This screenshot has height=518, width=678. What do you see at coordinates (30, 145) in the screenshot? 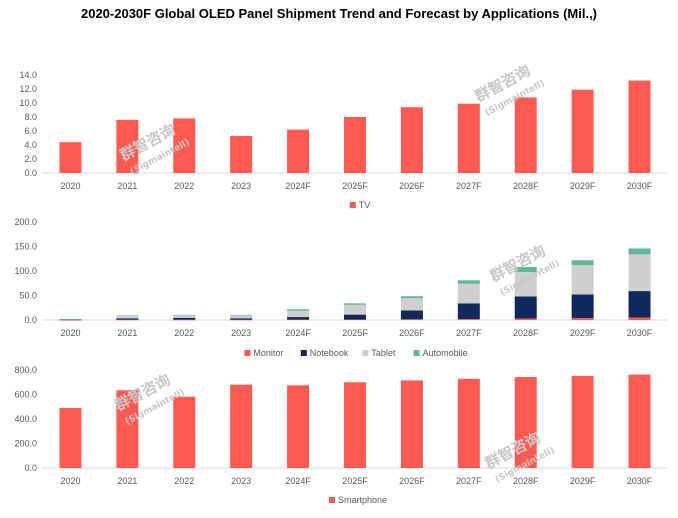
I see `y-tick-label: 4.0` at bounding box center [30, 145].